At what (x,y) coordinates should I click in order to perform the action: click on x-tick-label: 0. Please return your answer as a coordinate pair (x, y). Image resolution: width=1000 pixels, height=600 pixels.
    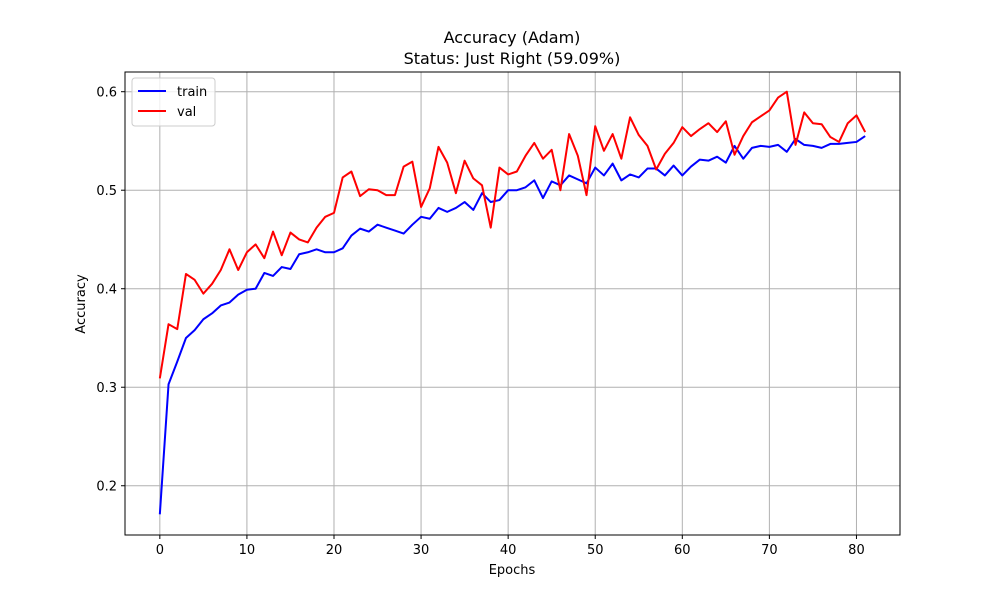
    Looking at the image, I should click on (160, 550).